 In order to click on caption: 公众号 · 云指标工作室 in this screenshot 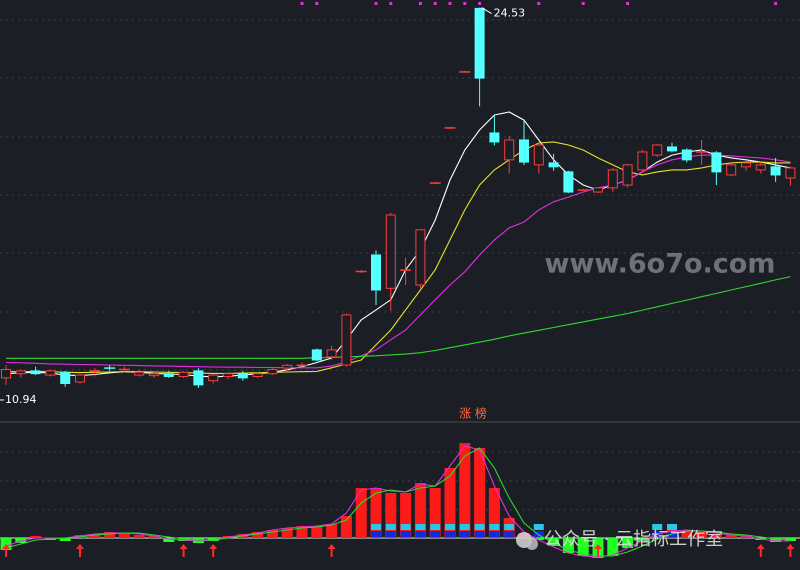, I will do `click(633, 539)`.